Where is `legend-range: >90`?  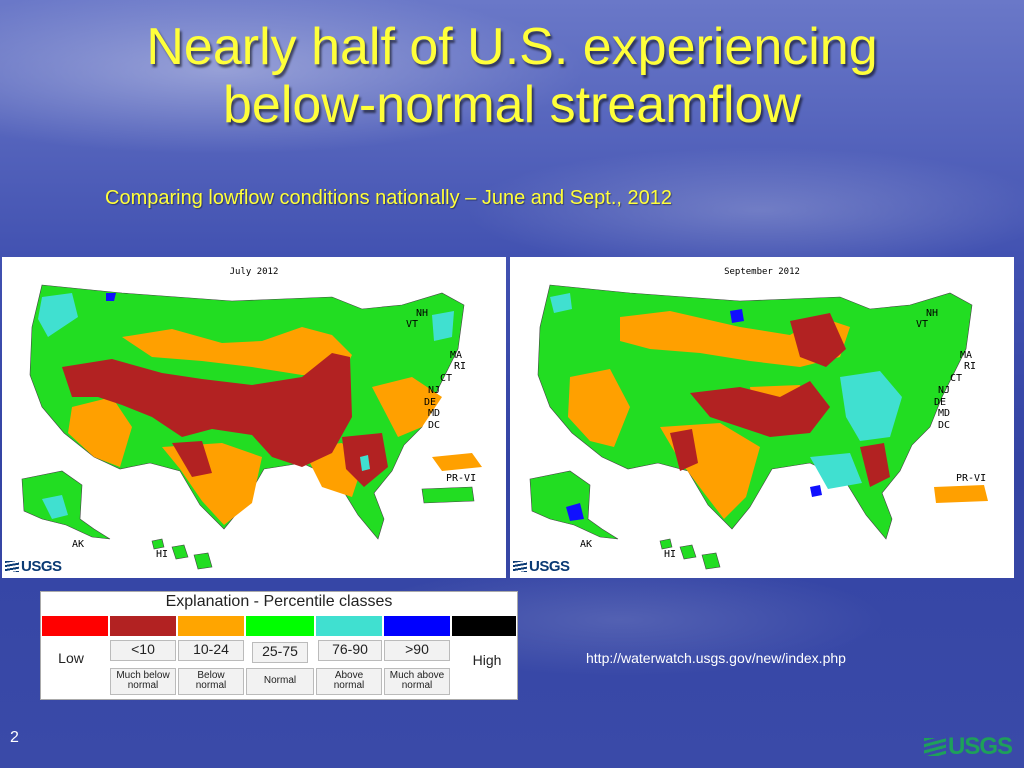 legend-range: >90 is located at coordinates (417, 649).